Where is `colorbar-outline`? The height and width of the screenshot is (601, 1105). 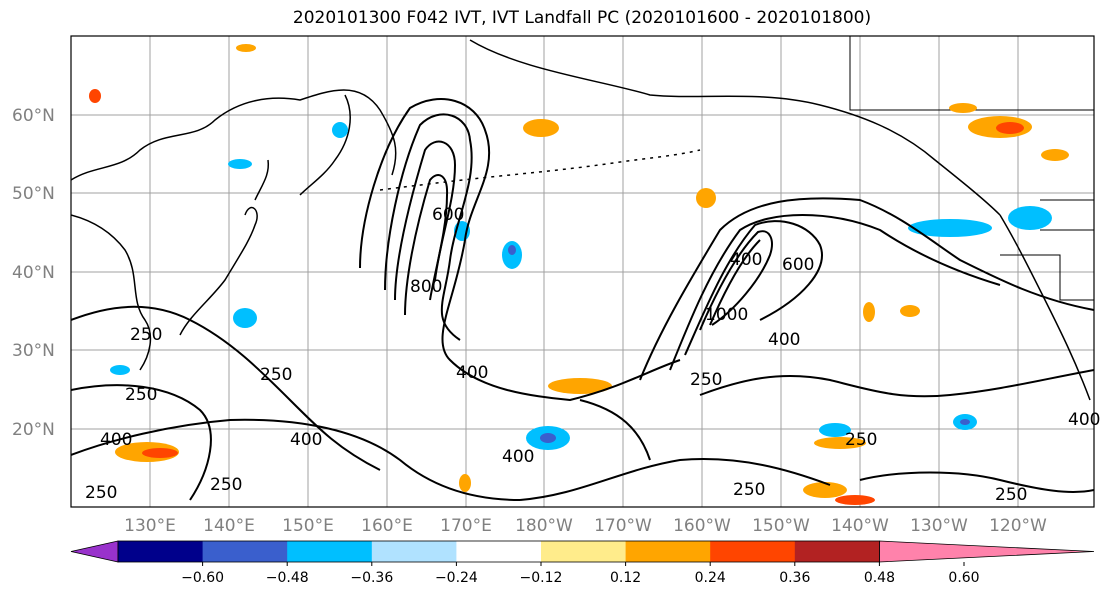
colorbar-outline is located at coordinates (498, 551).